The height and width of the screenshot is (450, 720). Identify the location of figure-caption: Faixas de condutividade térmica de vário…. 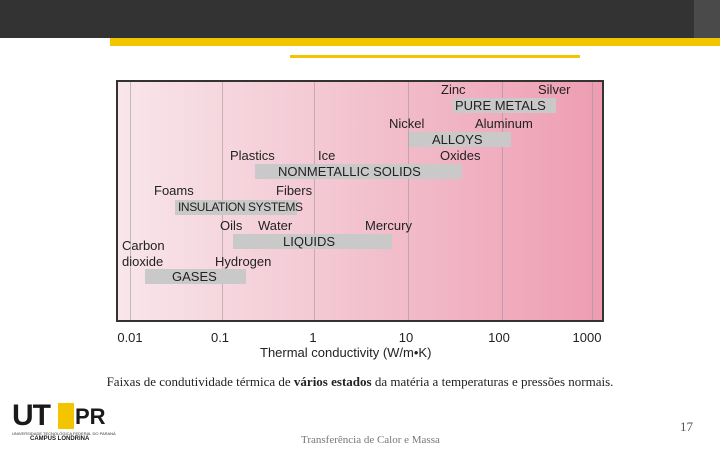
(360, 382).